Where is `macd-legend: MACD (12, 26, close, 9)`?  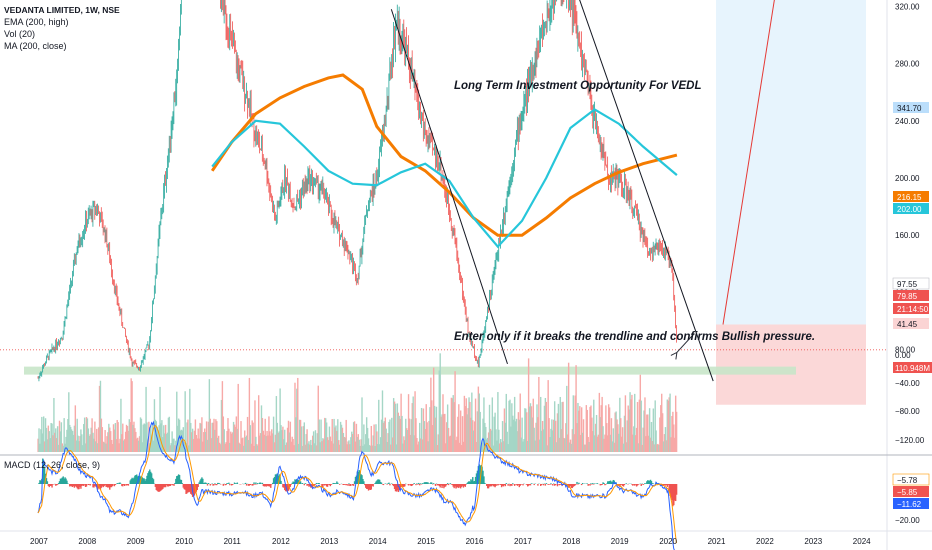 macd-legend: MACD (12, 26, close, 9) is located at coordinates (52, 465).